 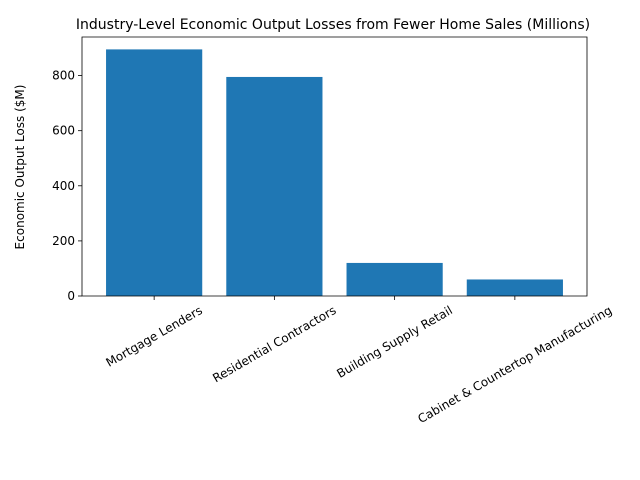 What do you see at coordinates (154, 336) in the screenshot?
I see `x-tick-label: Mortgage Lenders` at bounding box center [154, 336].